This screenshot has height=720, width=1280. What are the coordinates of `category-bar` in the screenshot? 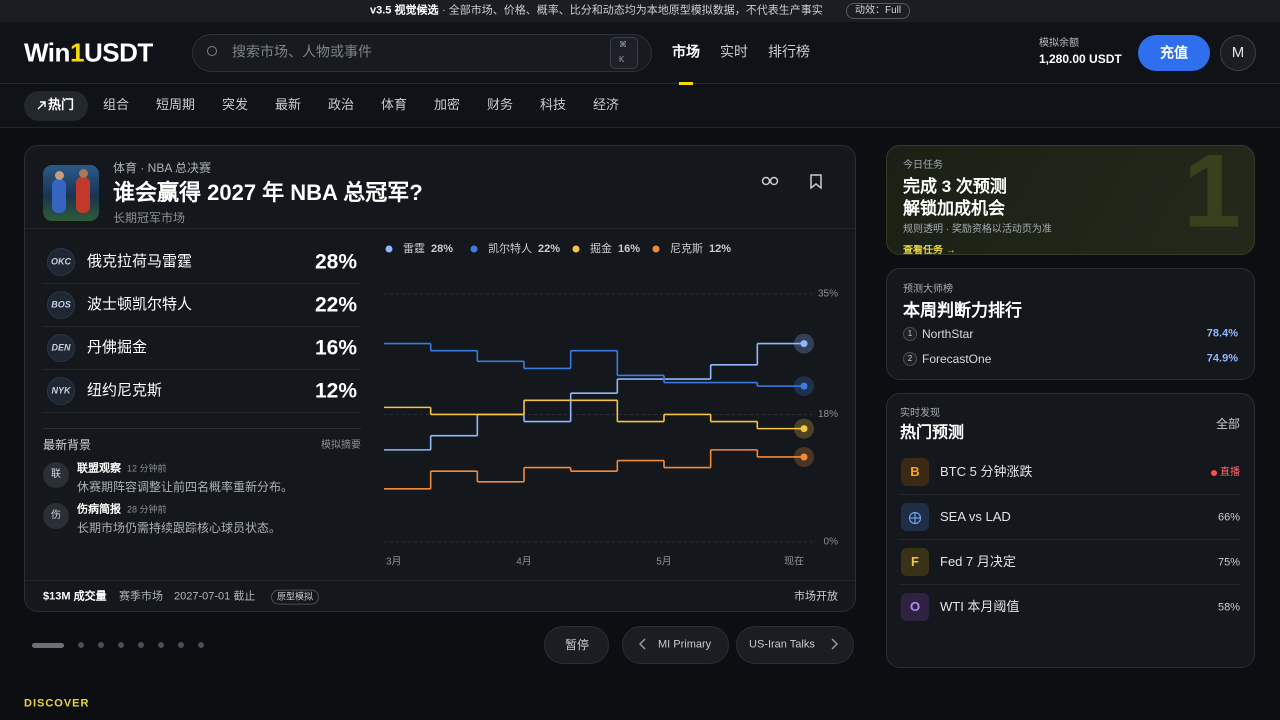 It's located at (640, 106).